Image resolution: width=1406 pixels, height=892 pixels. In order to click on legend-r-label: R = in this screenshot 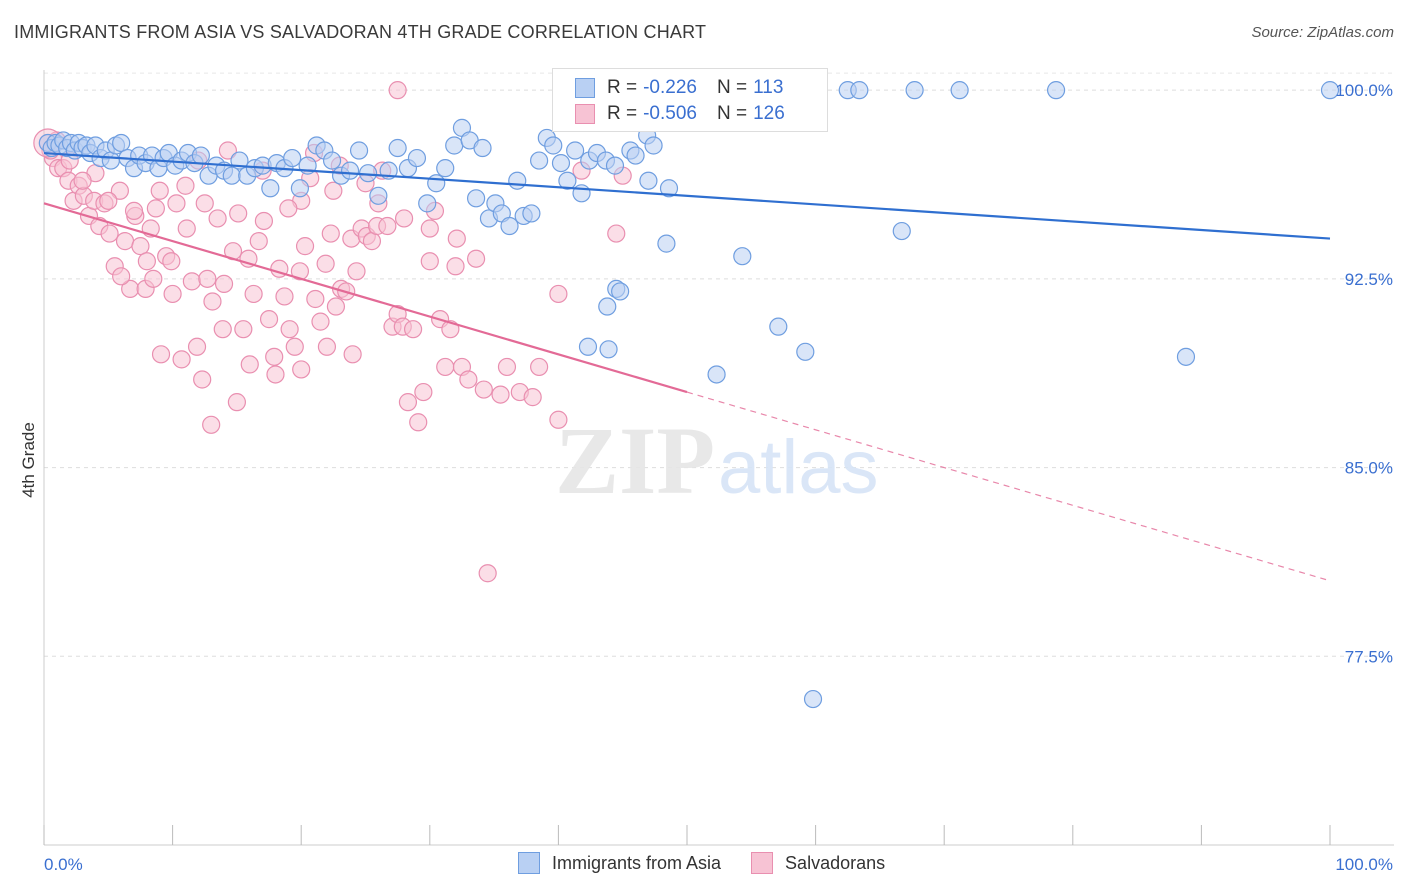, I will do `click(622, 87)`.